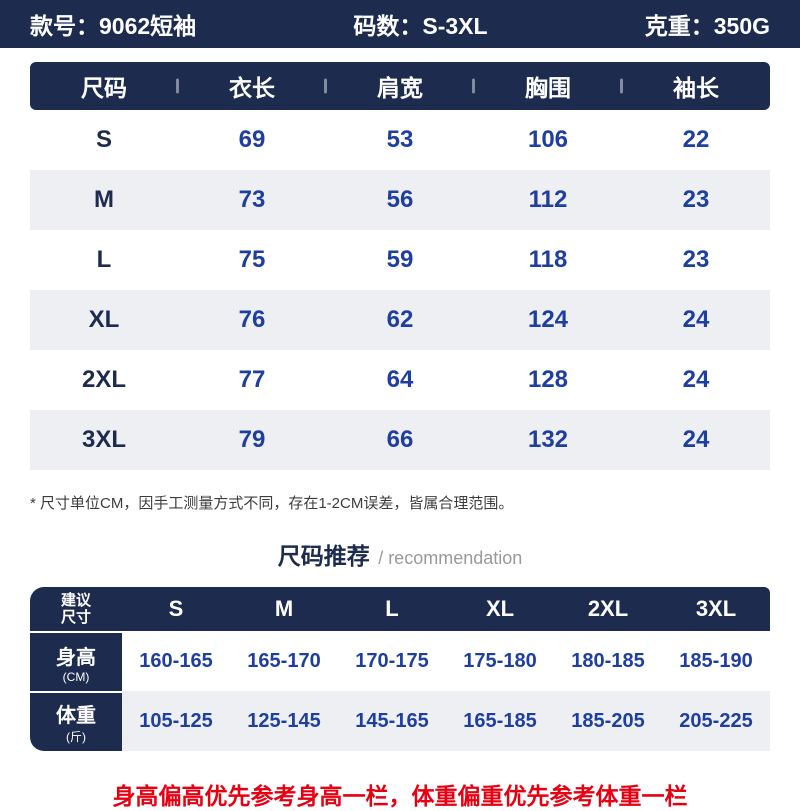 This screenshot has height=811, width=800. What do you see at coordinates (500, 721) in the screenshot?
I see `range-cell: 165-185` at bounding box center [500, 721].